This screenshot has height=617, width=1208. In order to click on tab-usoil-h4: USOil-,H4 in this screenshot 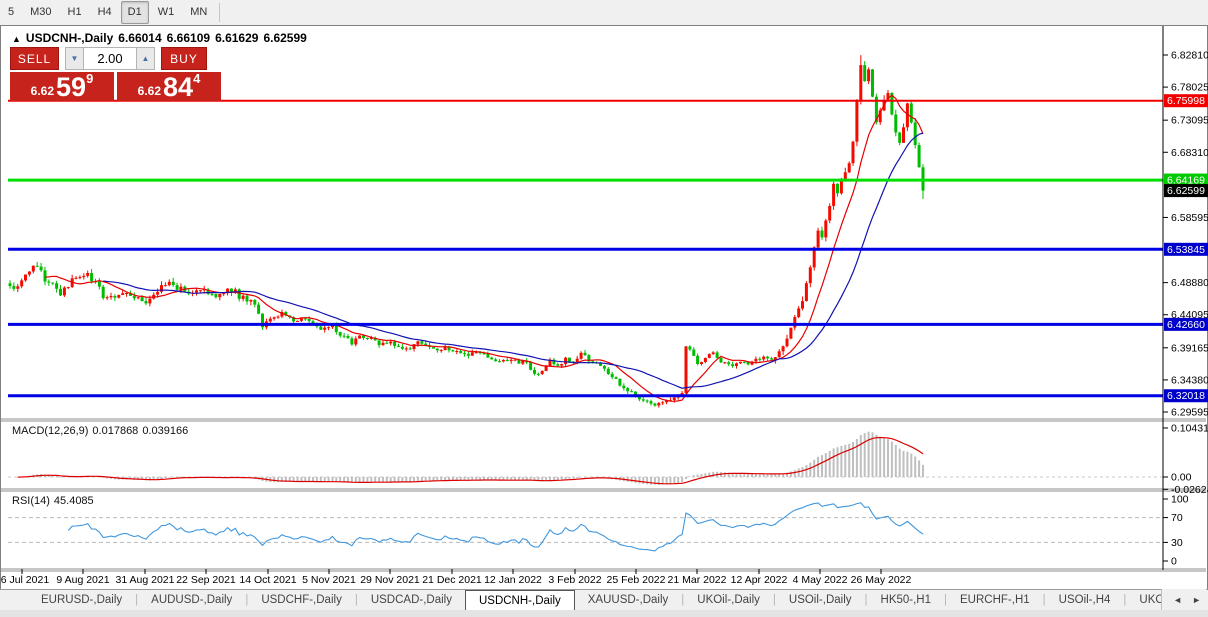, I will do `click(1084, 600)`.